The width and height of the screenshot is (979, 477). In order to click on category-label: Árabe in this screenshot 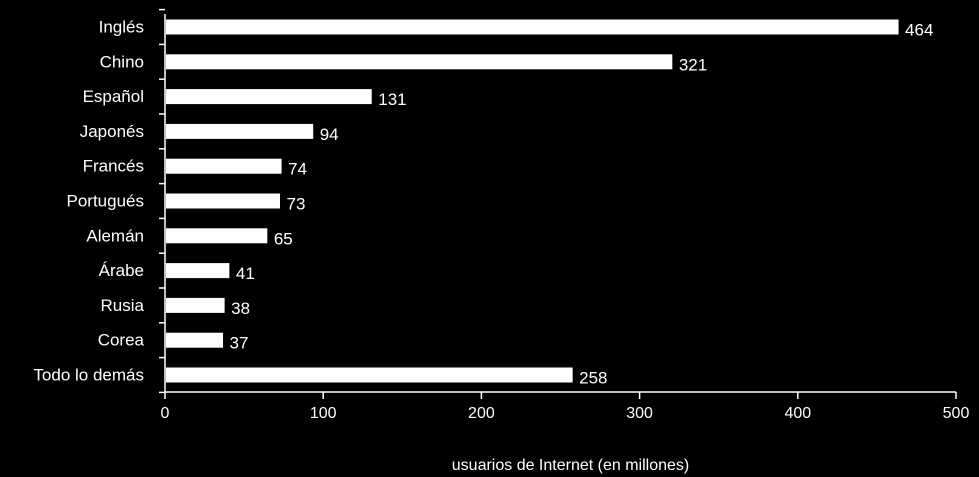, I will do `click(121, 270)`.